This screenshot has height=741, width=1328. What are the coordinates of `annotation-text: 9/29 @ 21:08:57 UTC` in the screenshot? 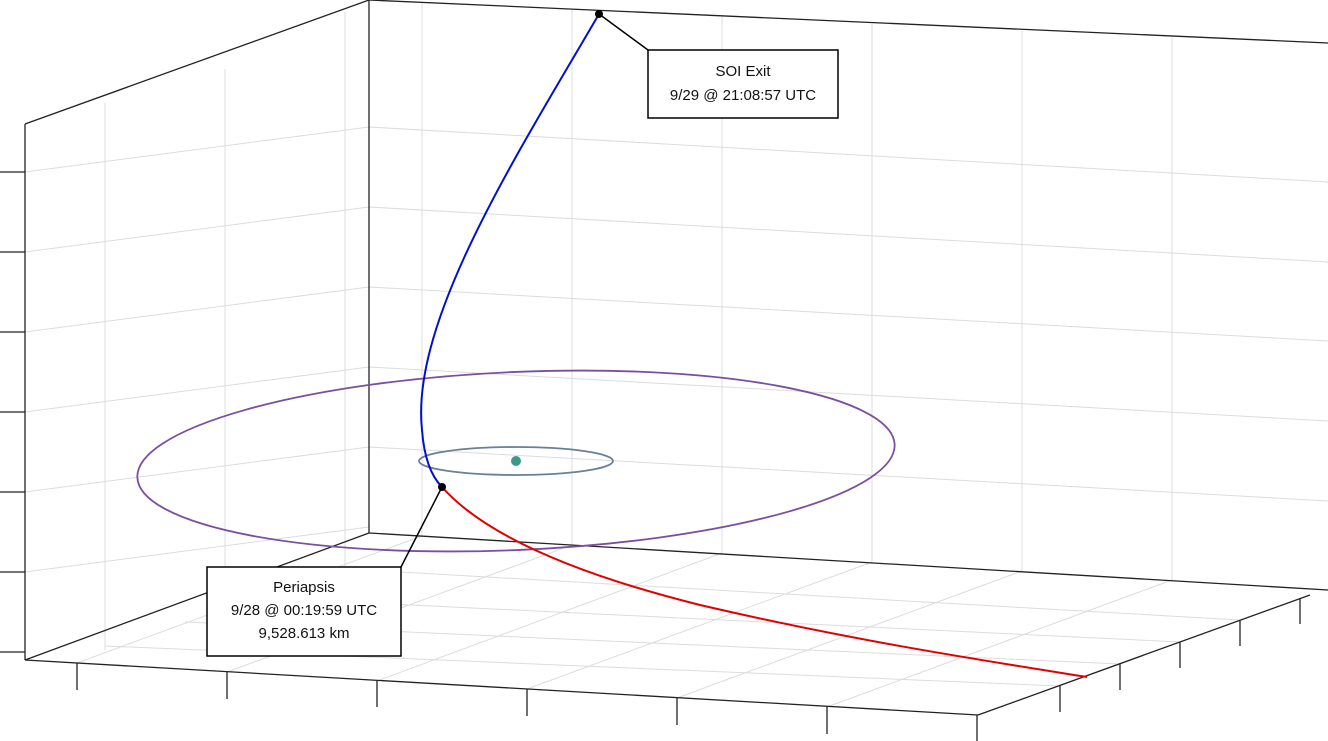 It's located at (743, 95).